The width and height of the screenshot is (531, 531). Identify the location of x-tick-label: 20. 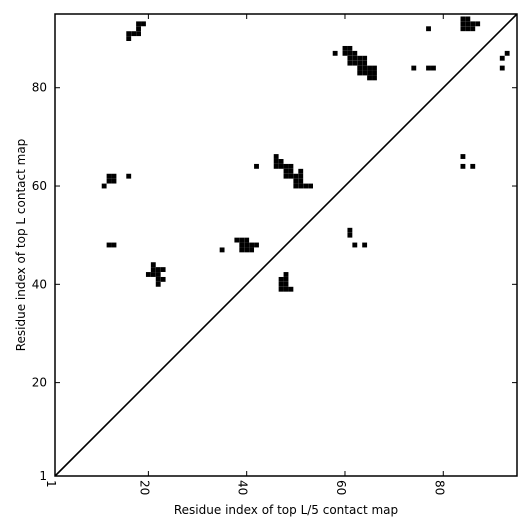
(144, 487).